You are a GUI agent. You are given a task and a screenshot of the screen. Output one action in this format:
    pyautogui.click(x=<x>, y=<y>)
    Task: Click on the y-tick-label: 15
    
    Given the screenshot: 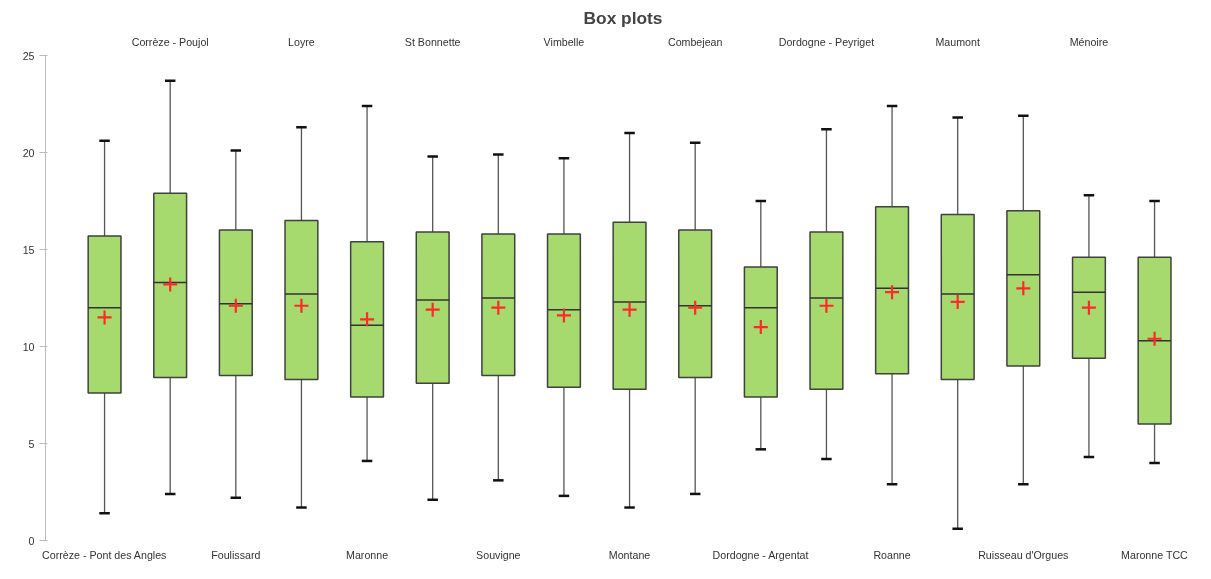 What is the action you would take?
    pyautogui.click(x=28, y=249)
    